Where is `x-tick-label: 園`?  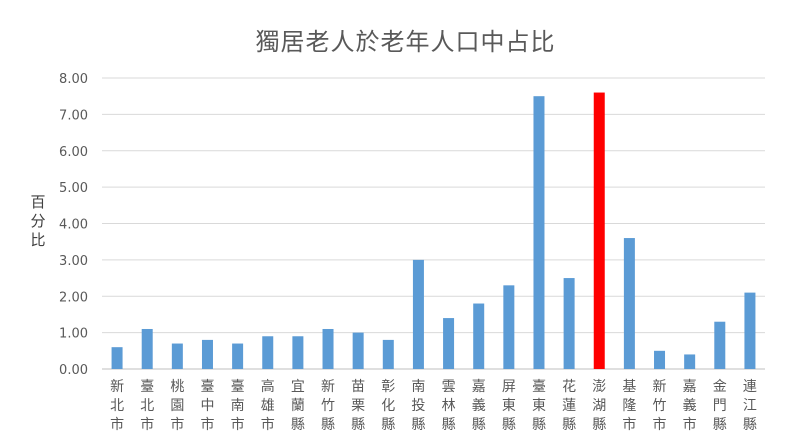
x-tick-label: 園 is located at coordinates (177, 406).